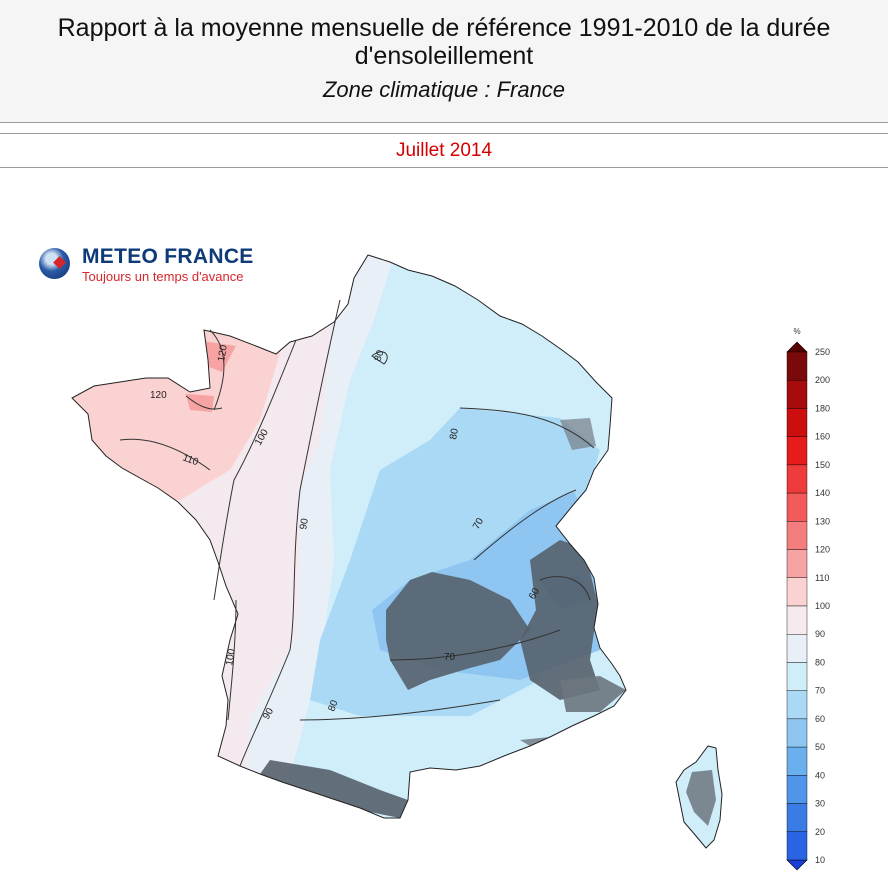 Image resolution: width=888 pixels, height=879 pixels. What do you see at coordinates (454, 433) in the screenshot?
I see `contour-label-80b: 80` at bounding box center [454, 433].